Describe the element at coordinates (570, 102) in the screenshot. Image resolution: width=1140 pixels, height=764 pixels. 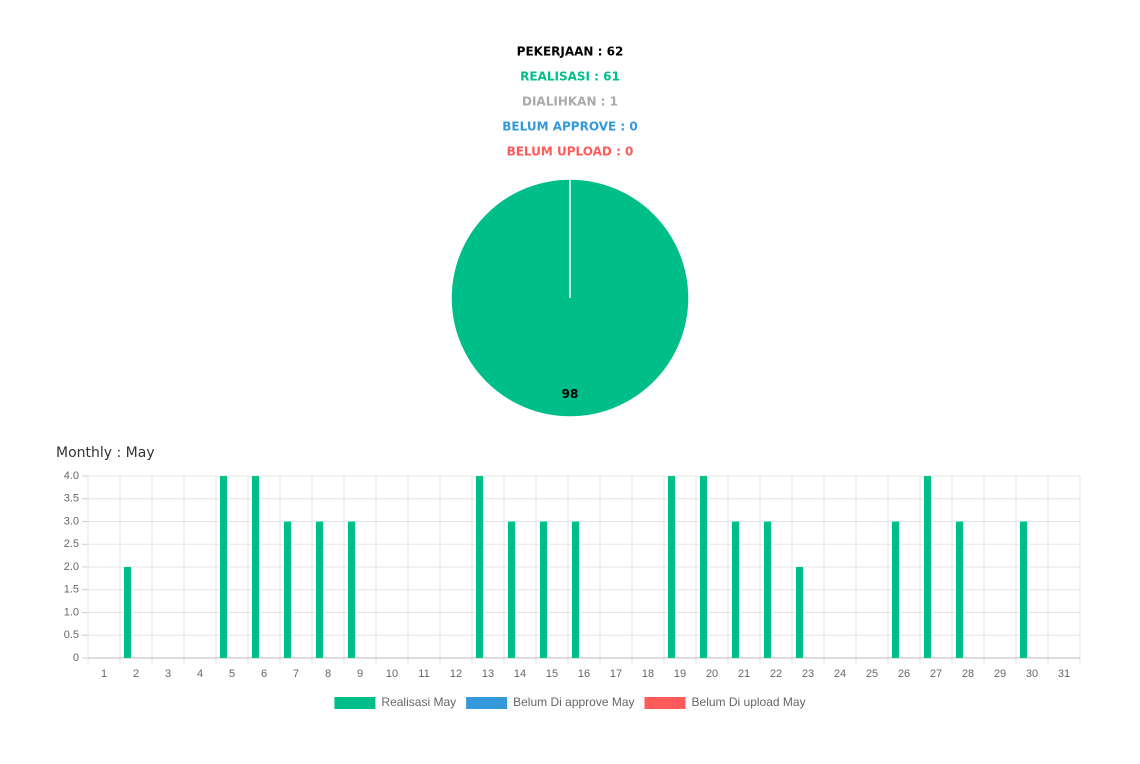
I see `dialihkan-count: DIALIHKAN : 1` at that location.